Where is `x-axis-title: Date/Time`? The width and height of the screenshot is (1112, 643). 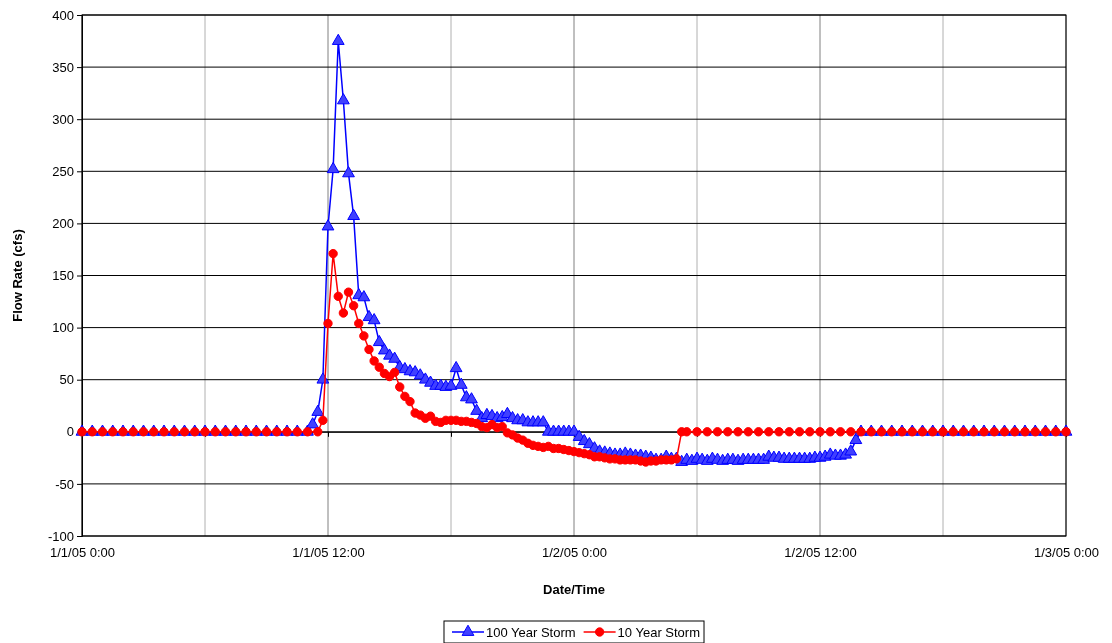
x-axis-title: Date/Time is located at coordinates (574, 589).